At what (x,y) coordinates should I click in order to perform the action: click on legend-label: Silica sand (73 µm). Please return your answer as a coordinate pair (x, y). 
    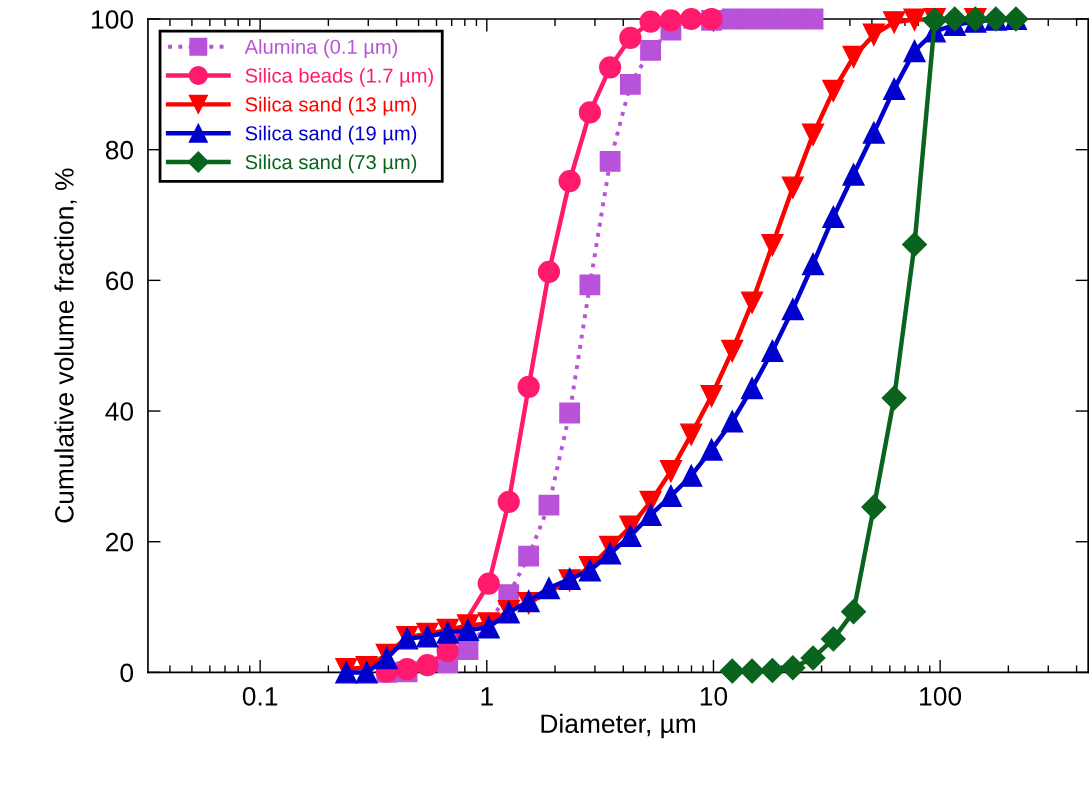
    Looking at the image, I should click on (331, 164).